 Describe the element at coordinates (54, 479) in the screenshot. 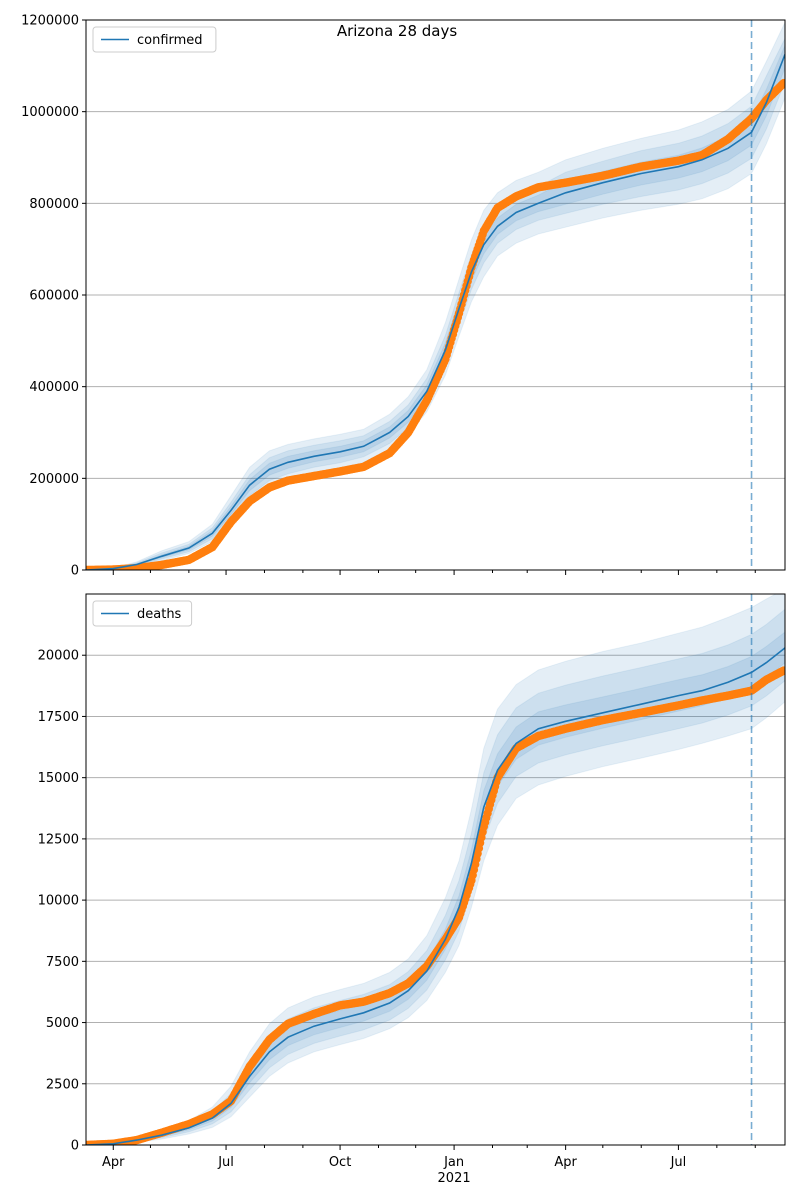

I see `y-tick-label: 200000` at that location.